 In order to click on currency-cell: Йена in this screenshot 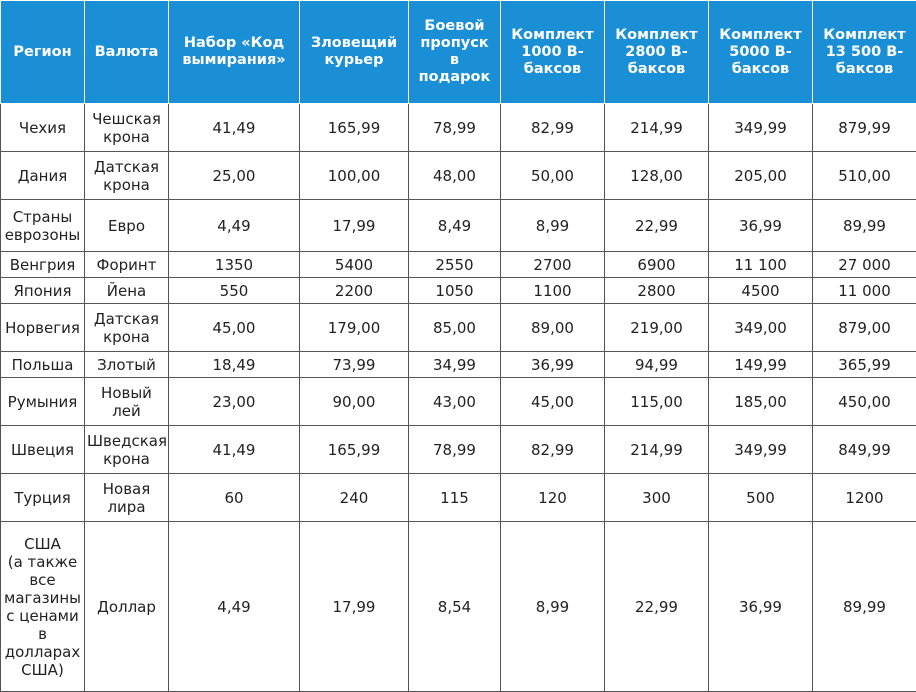, I will do `click(126, 290)`.